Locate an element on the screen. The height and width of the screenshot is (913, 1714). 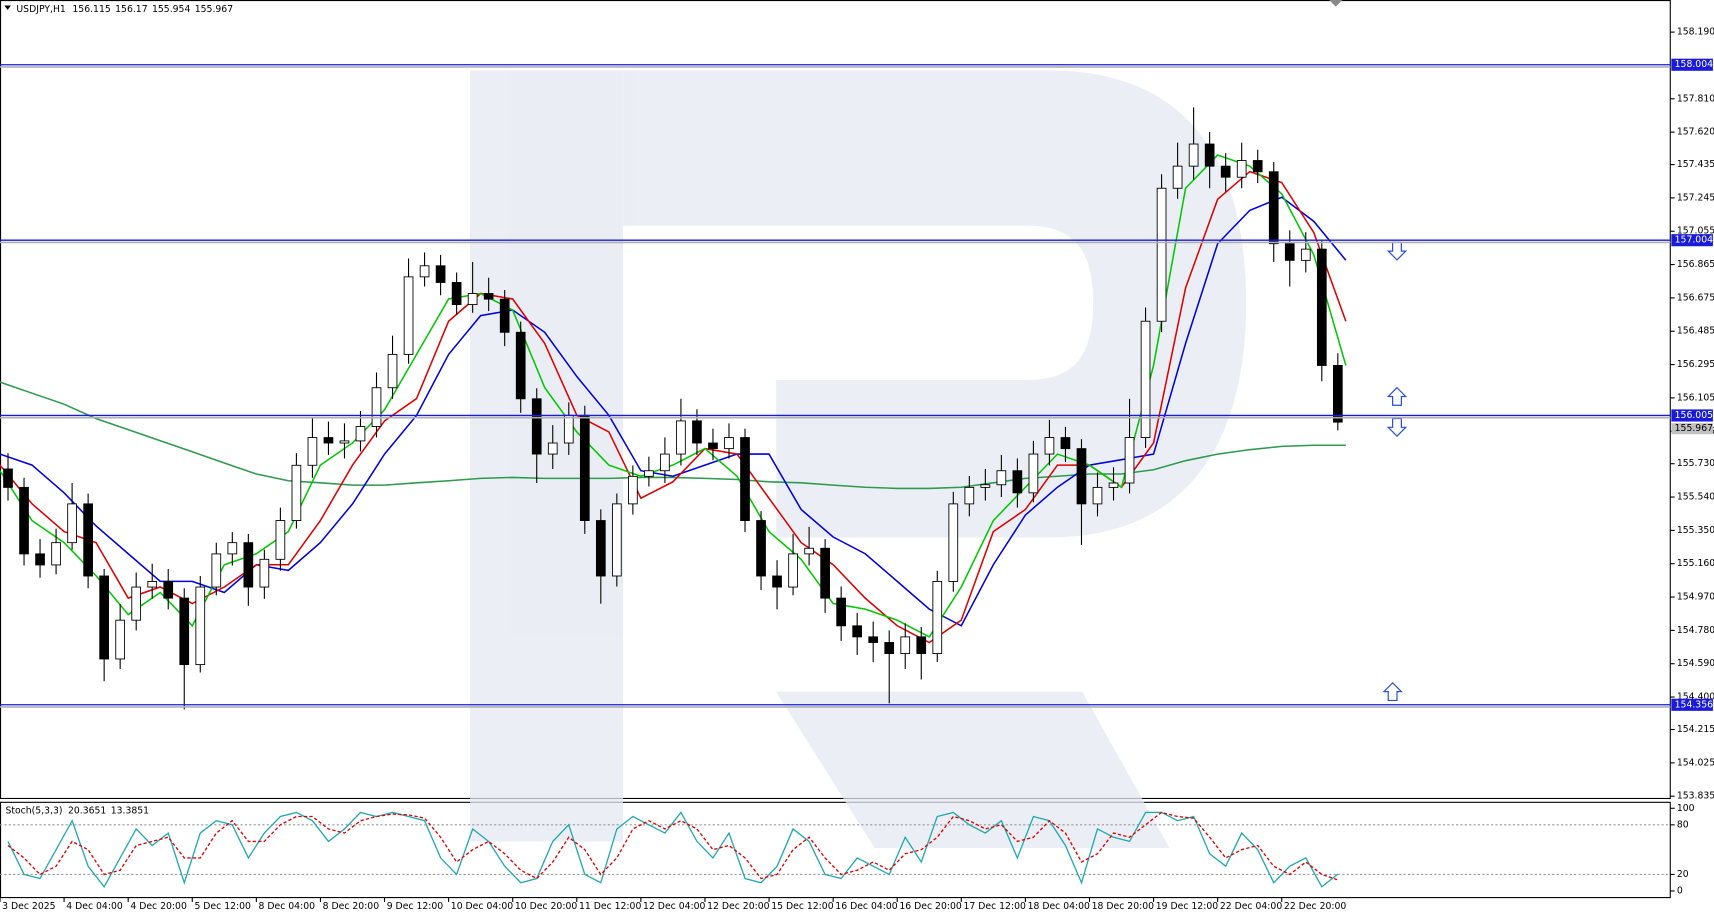
y-tick-label: 154.215 is located at coordinates (1695, 729).